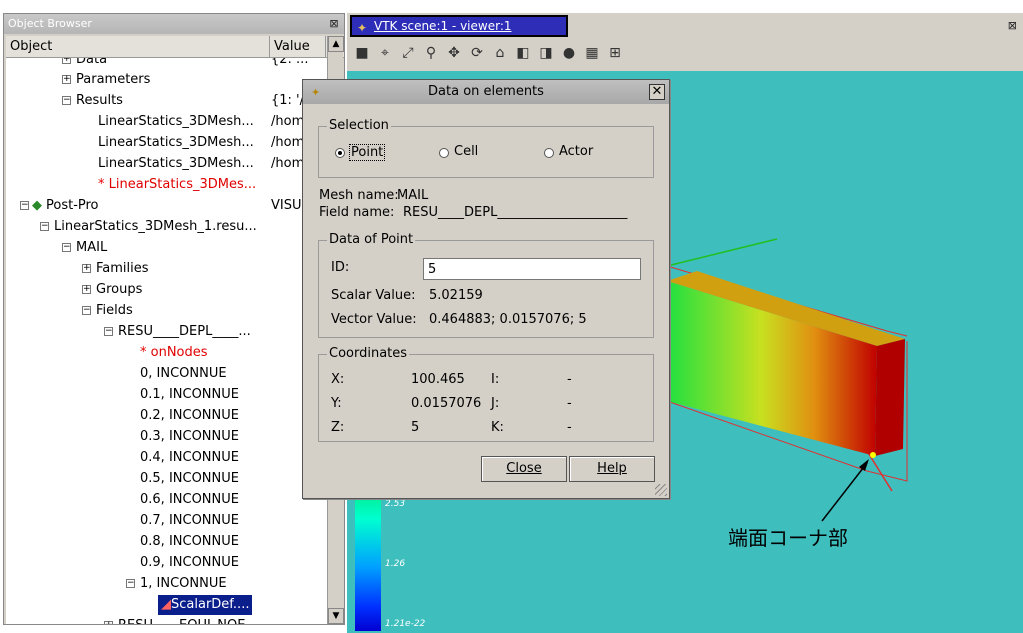 Image resolution: width=1023 pixels, height=633 pixels. What do you see at coordinates (864, 465) in the screenshot?
I see `arrow-head-icon` at bounding box center [864, 465].